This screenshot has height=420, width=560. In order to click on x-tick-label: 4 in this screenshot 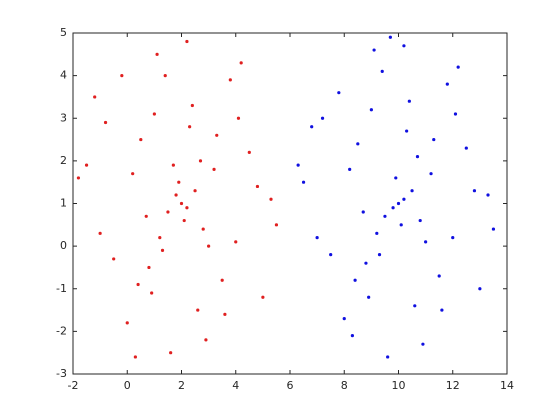, I will do `click(235, 385)`.